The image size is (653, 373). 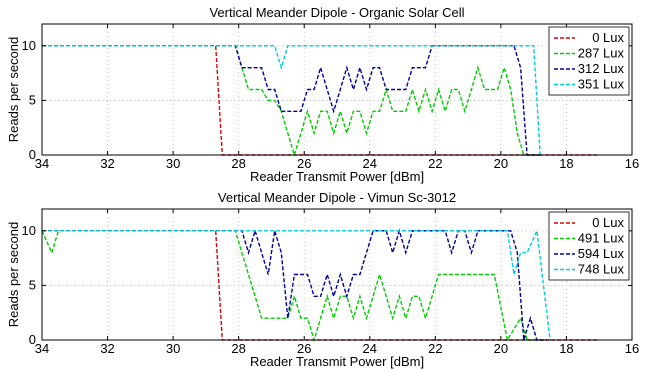 I want to click on legend-entry: 287 Lux, so click(x=601, y=53).